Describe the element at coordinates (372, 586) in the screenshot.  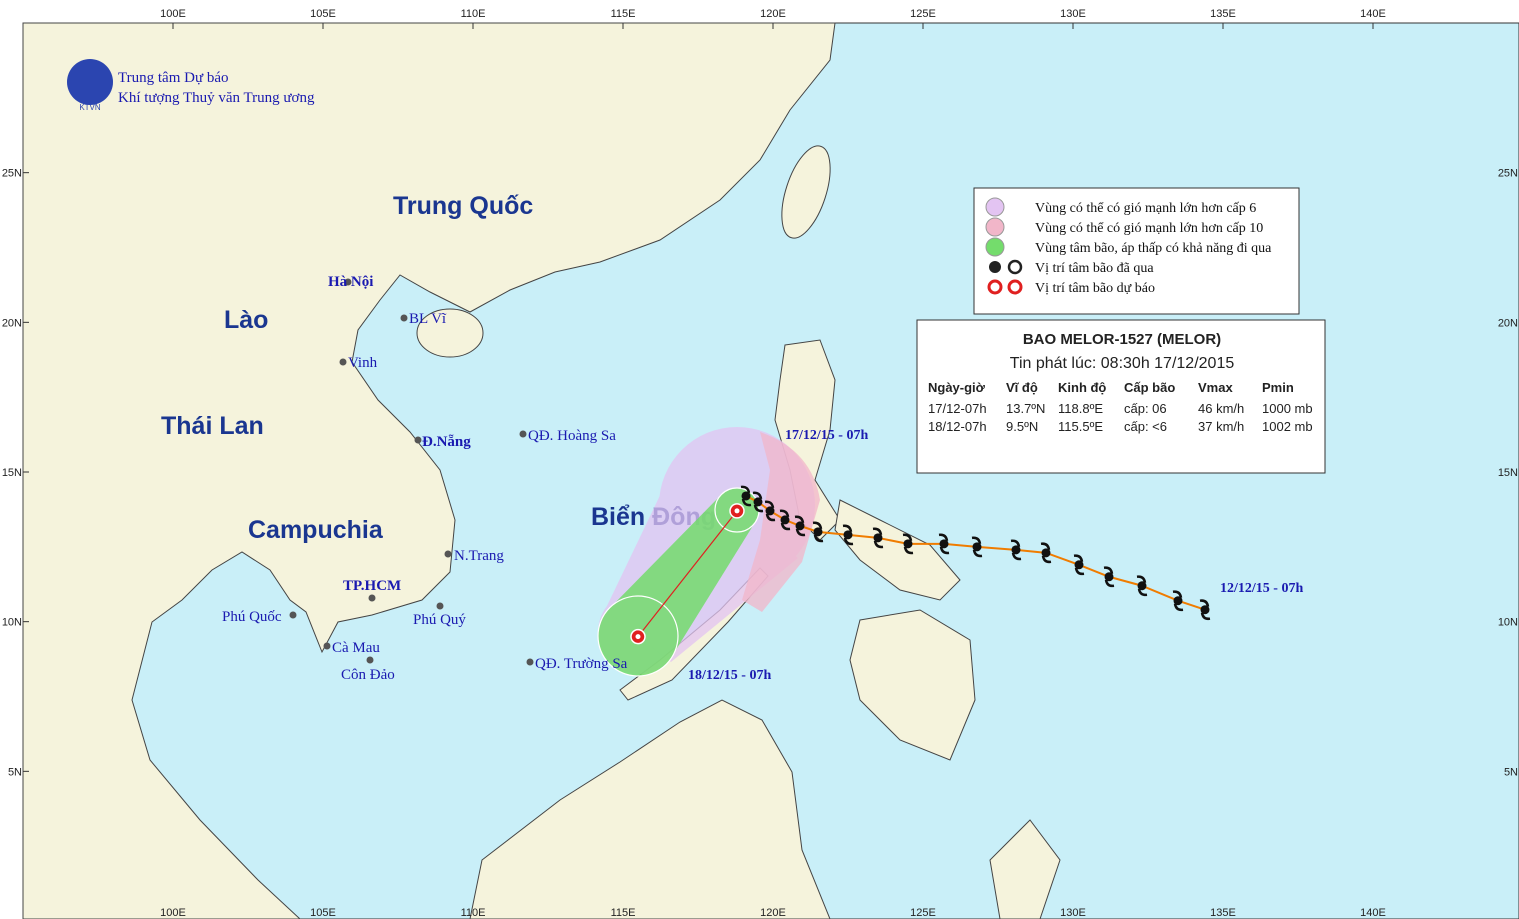
I see `place-label: TP.HCM` at that location.